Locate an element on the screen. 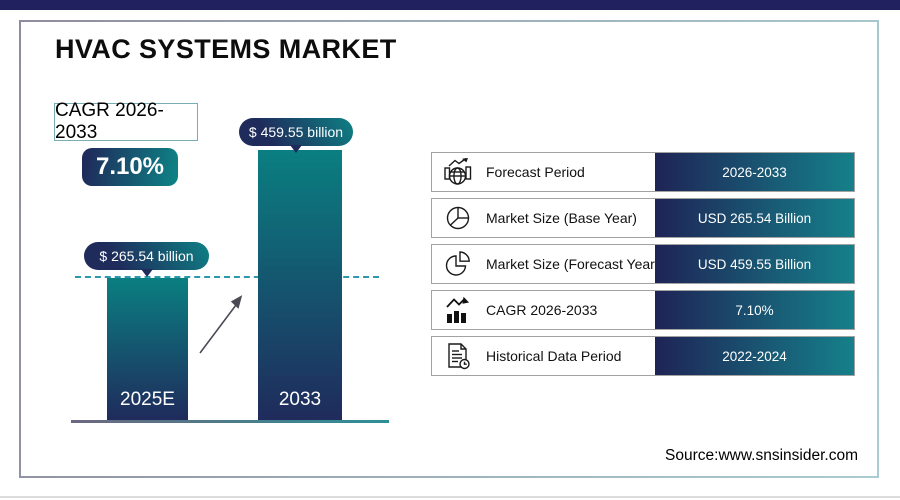 The height and width of the screenshot is (500, 900). table-row-label: Forecast Period is located at coordinates (535, 172).